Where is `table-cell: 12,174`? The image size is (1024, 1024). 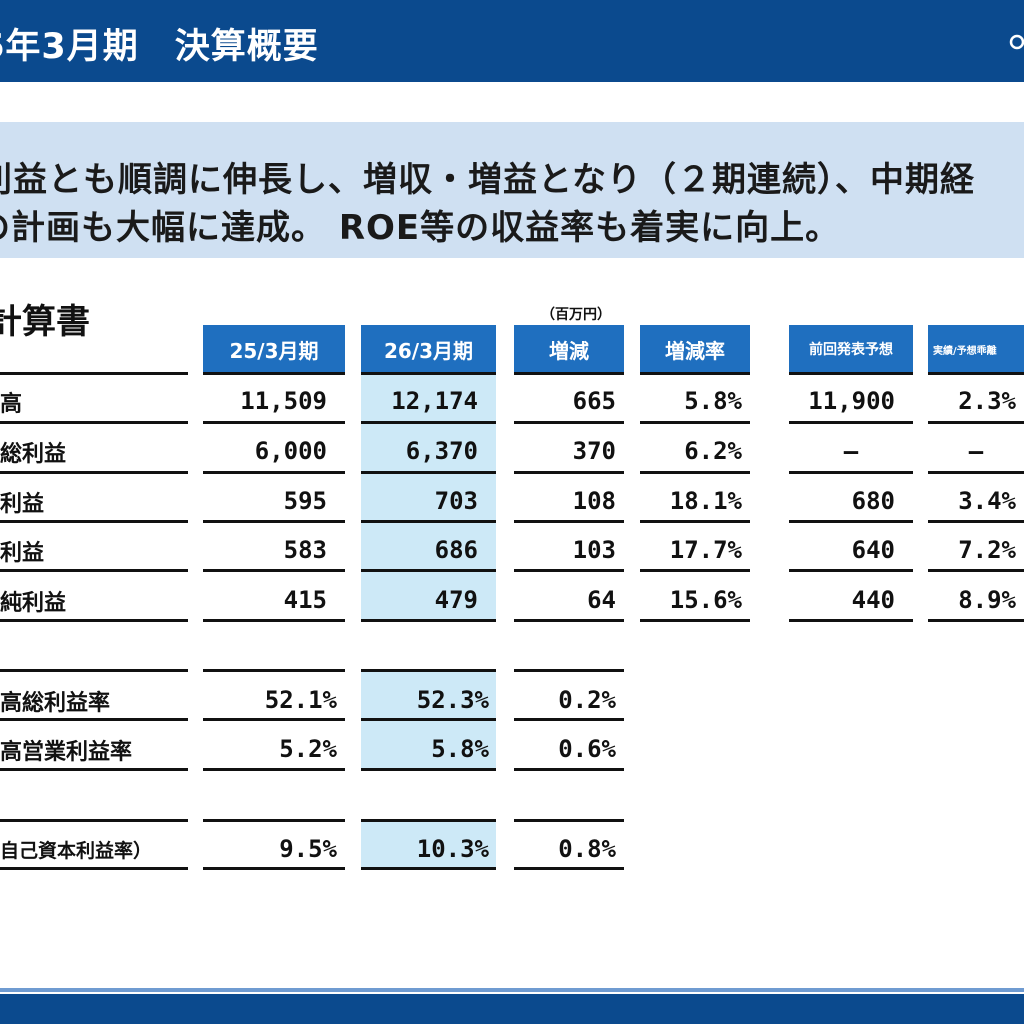 table-cell: 12,174 is located at coordinates (434, 401).